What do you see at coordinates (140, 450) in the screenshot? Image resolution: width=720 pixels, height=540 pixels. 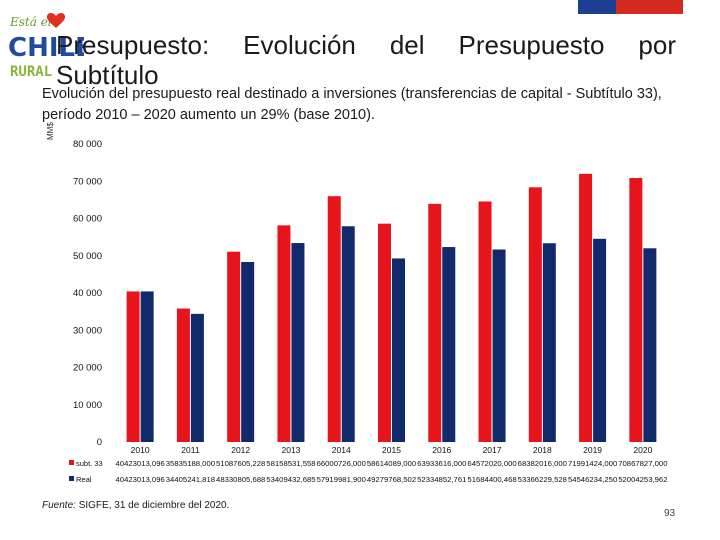 I see `x-tick-label: 2010` at bounding box center [140, 450].